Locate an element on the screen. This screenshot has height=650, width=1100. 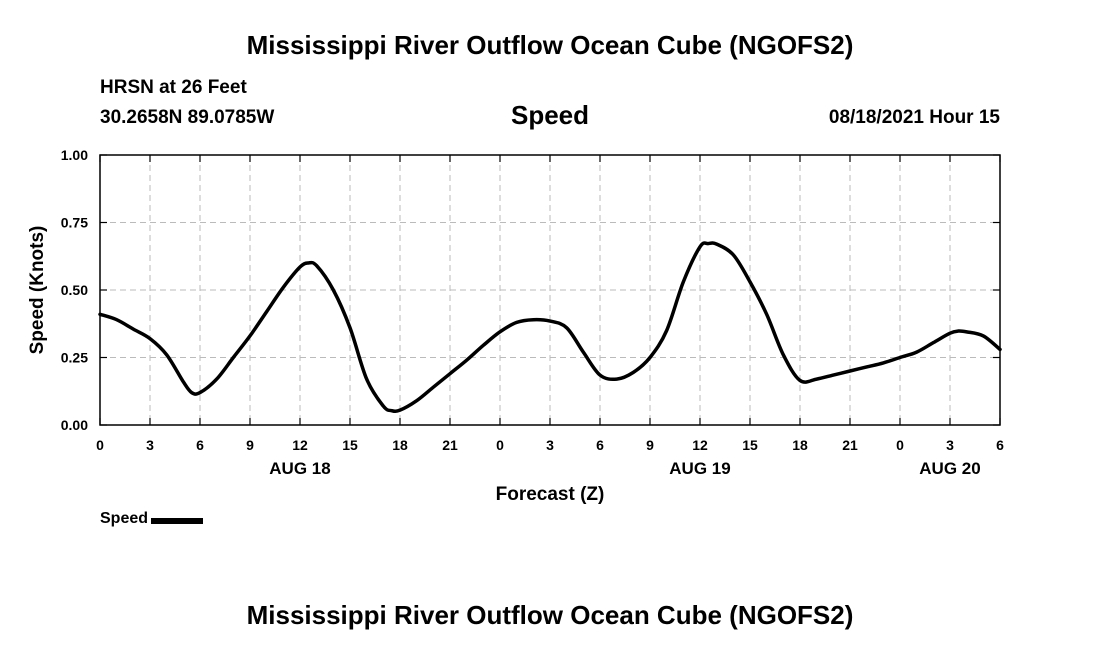
date-label: AUG 19 is located at coordinates (699, 468).